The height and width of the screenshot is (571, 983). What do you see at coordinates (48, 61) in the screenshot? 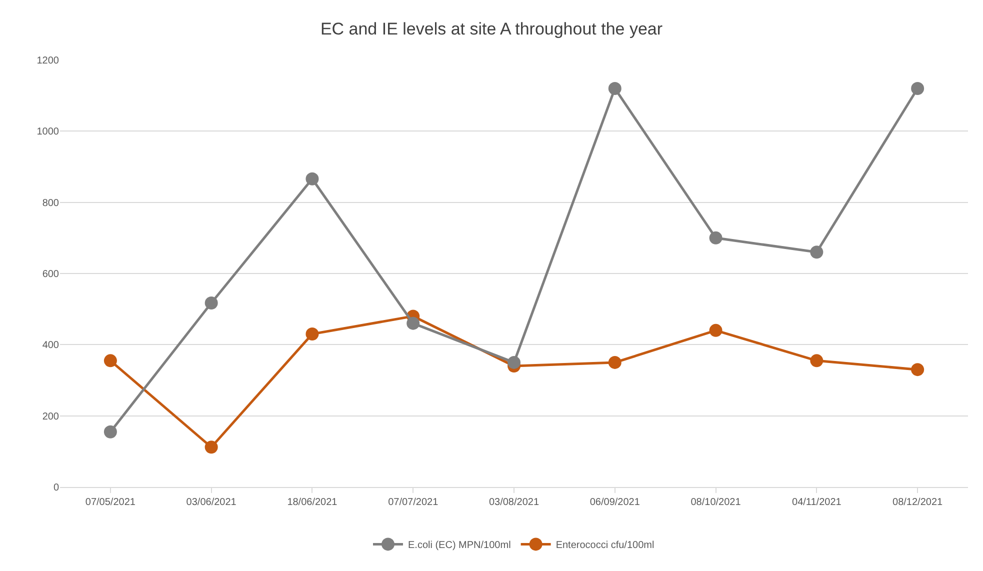
I see `y-tick-label: 1200` at bounding box center [48, 61].